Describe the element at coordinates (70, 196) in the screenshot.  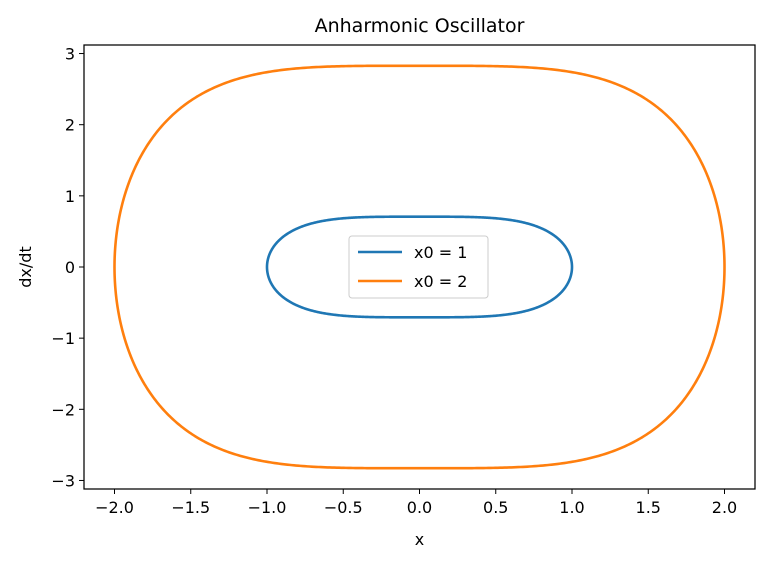
I see `y-tick-label: 1` at that location.